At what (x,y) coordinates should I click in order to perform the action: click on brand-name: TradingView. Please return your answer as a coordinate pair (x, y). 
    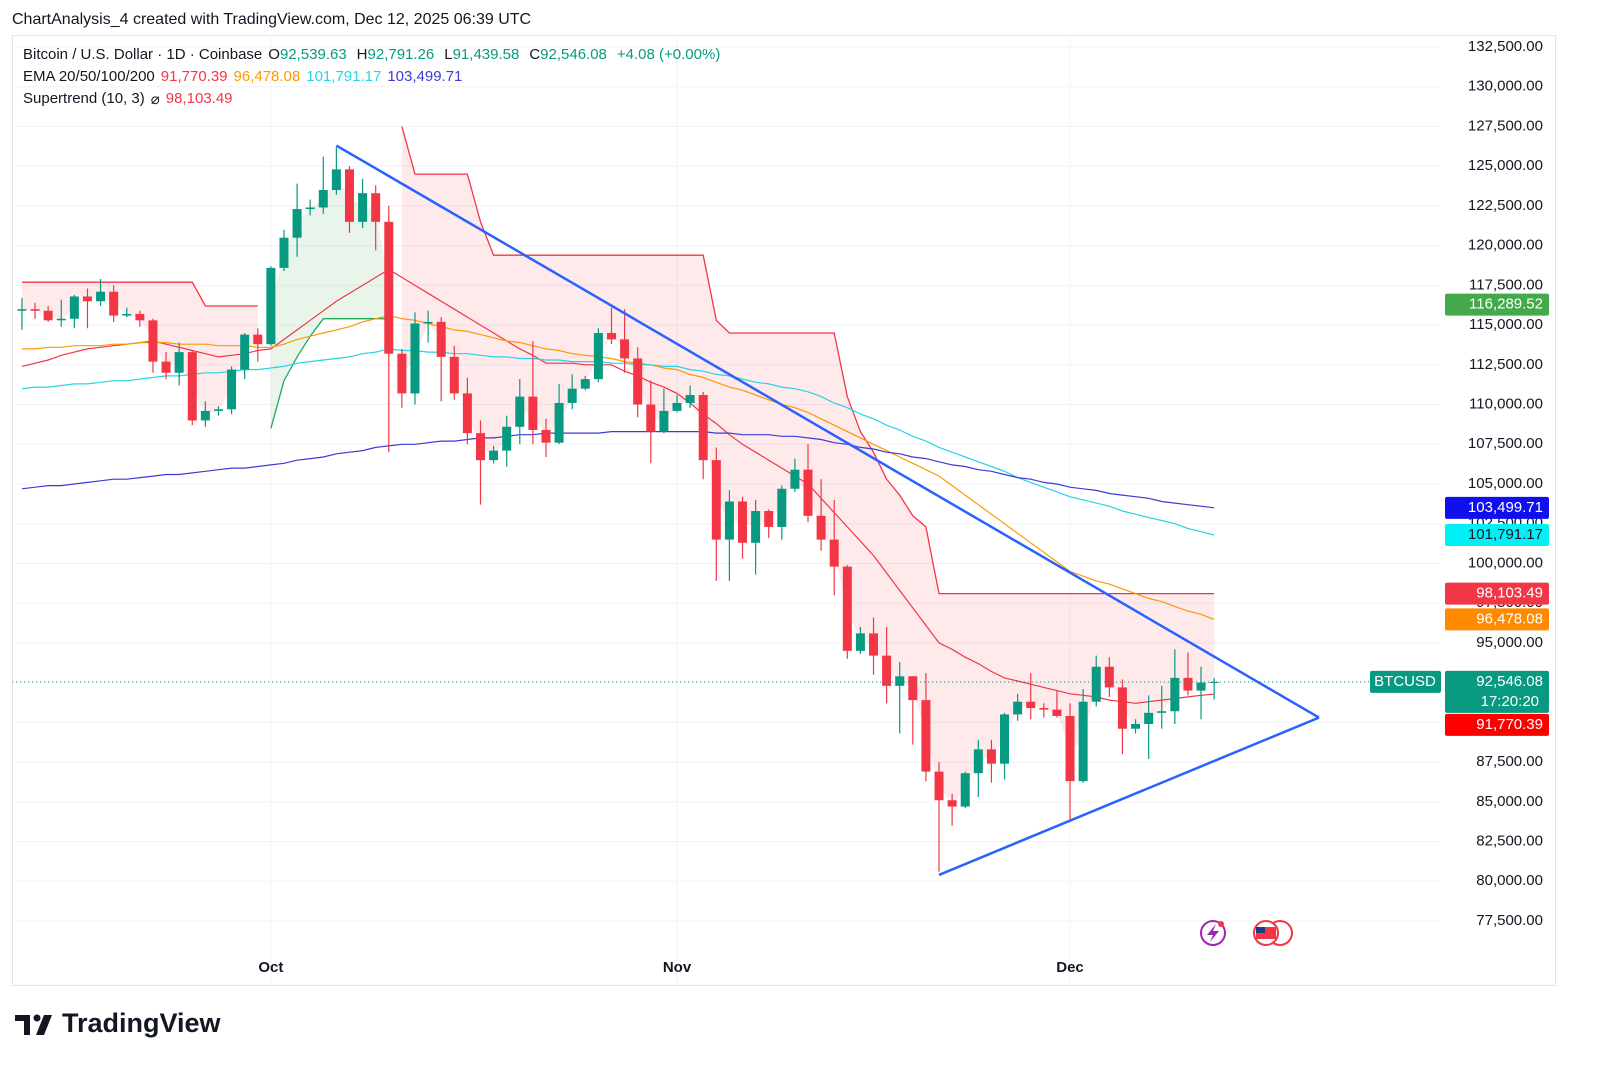
    Looking at the image, I should click on (142, 1023).